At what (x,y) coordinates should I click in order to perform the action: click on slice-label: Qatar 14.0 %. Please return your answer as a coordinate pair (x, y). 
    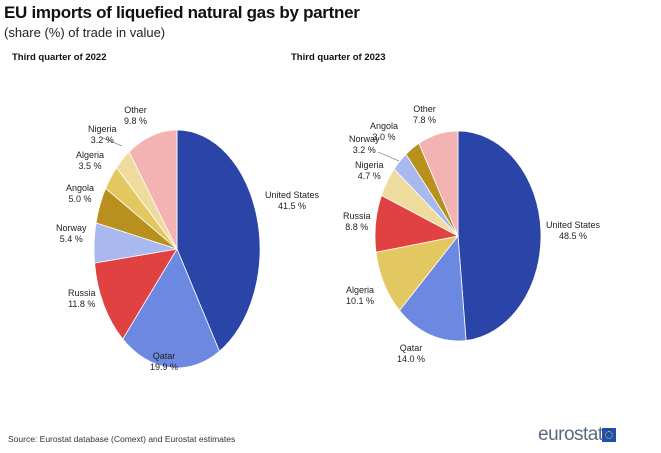
    Looking at the image, I should click on (411, 354).